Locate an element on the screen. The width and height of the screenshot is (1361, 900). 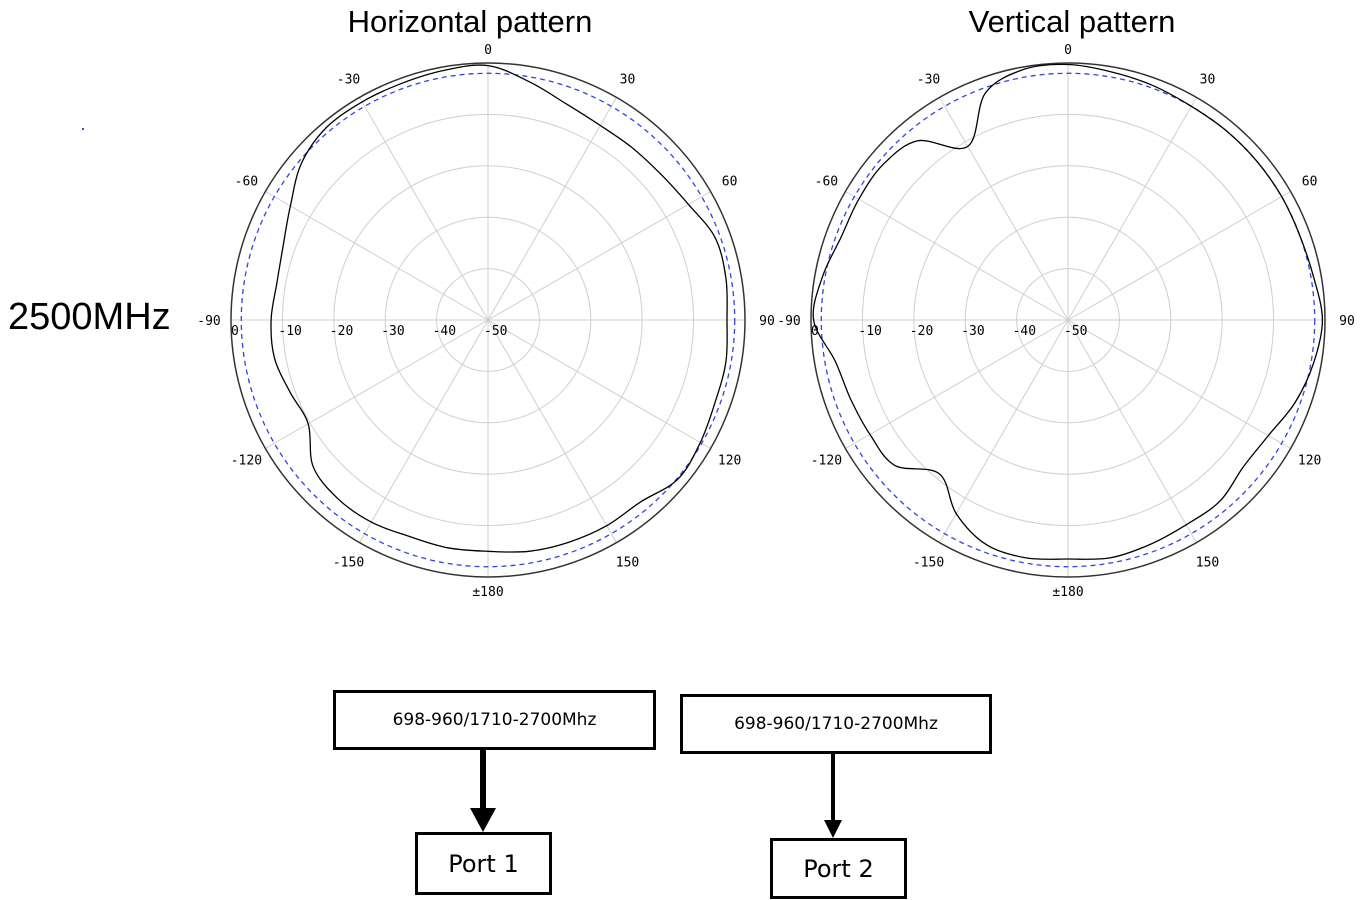
horizontal-angle-label: 0 is located at coordinates (488, 50).